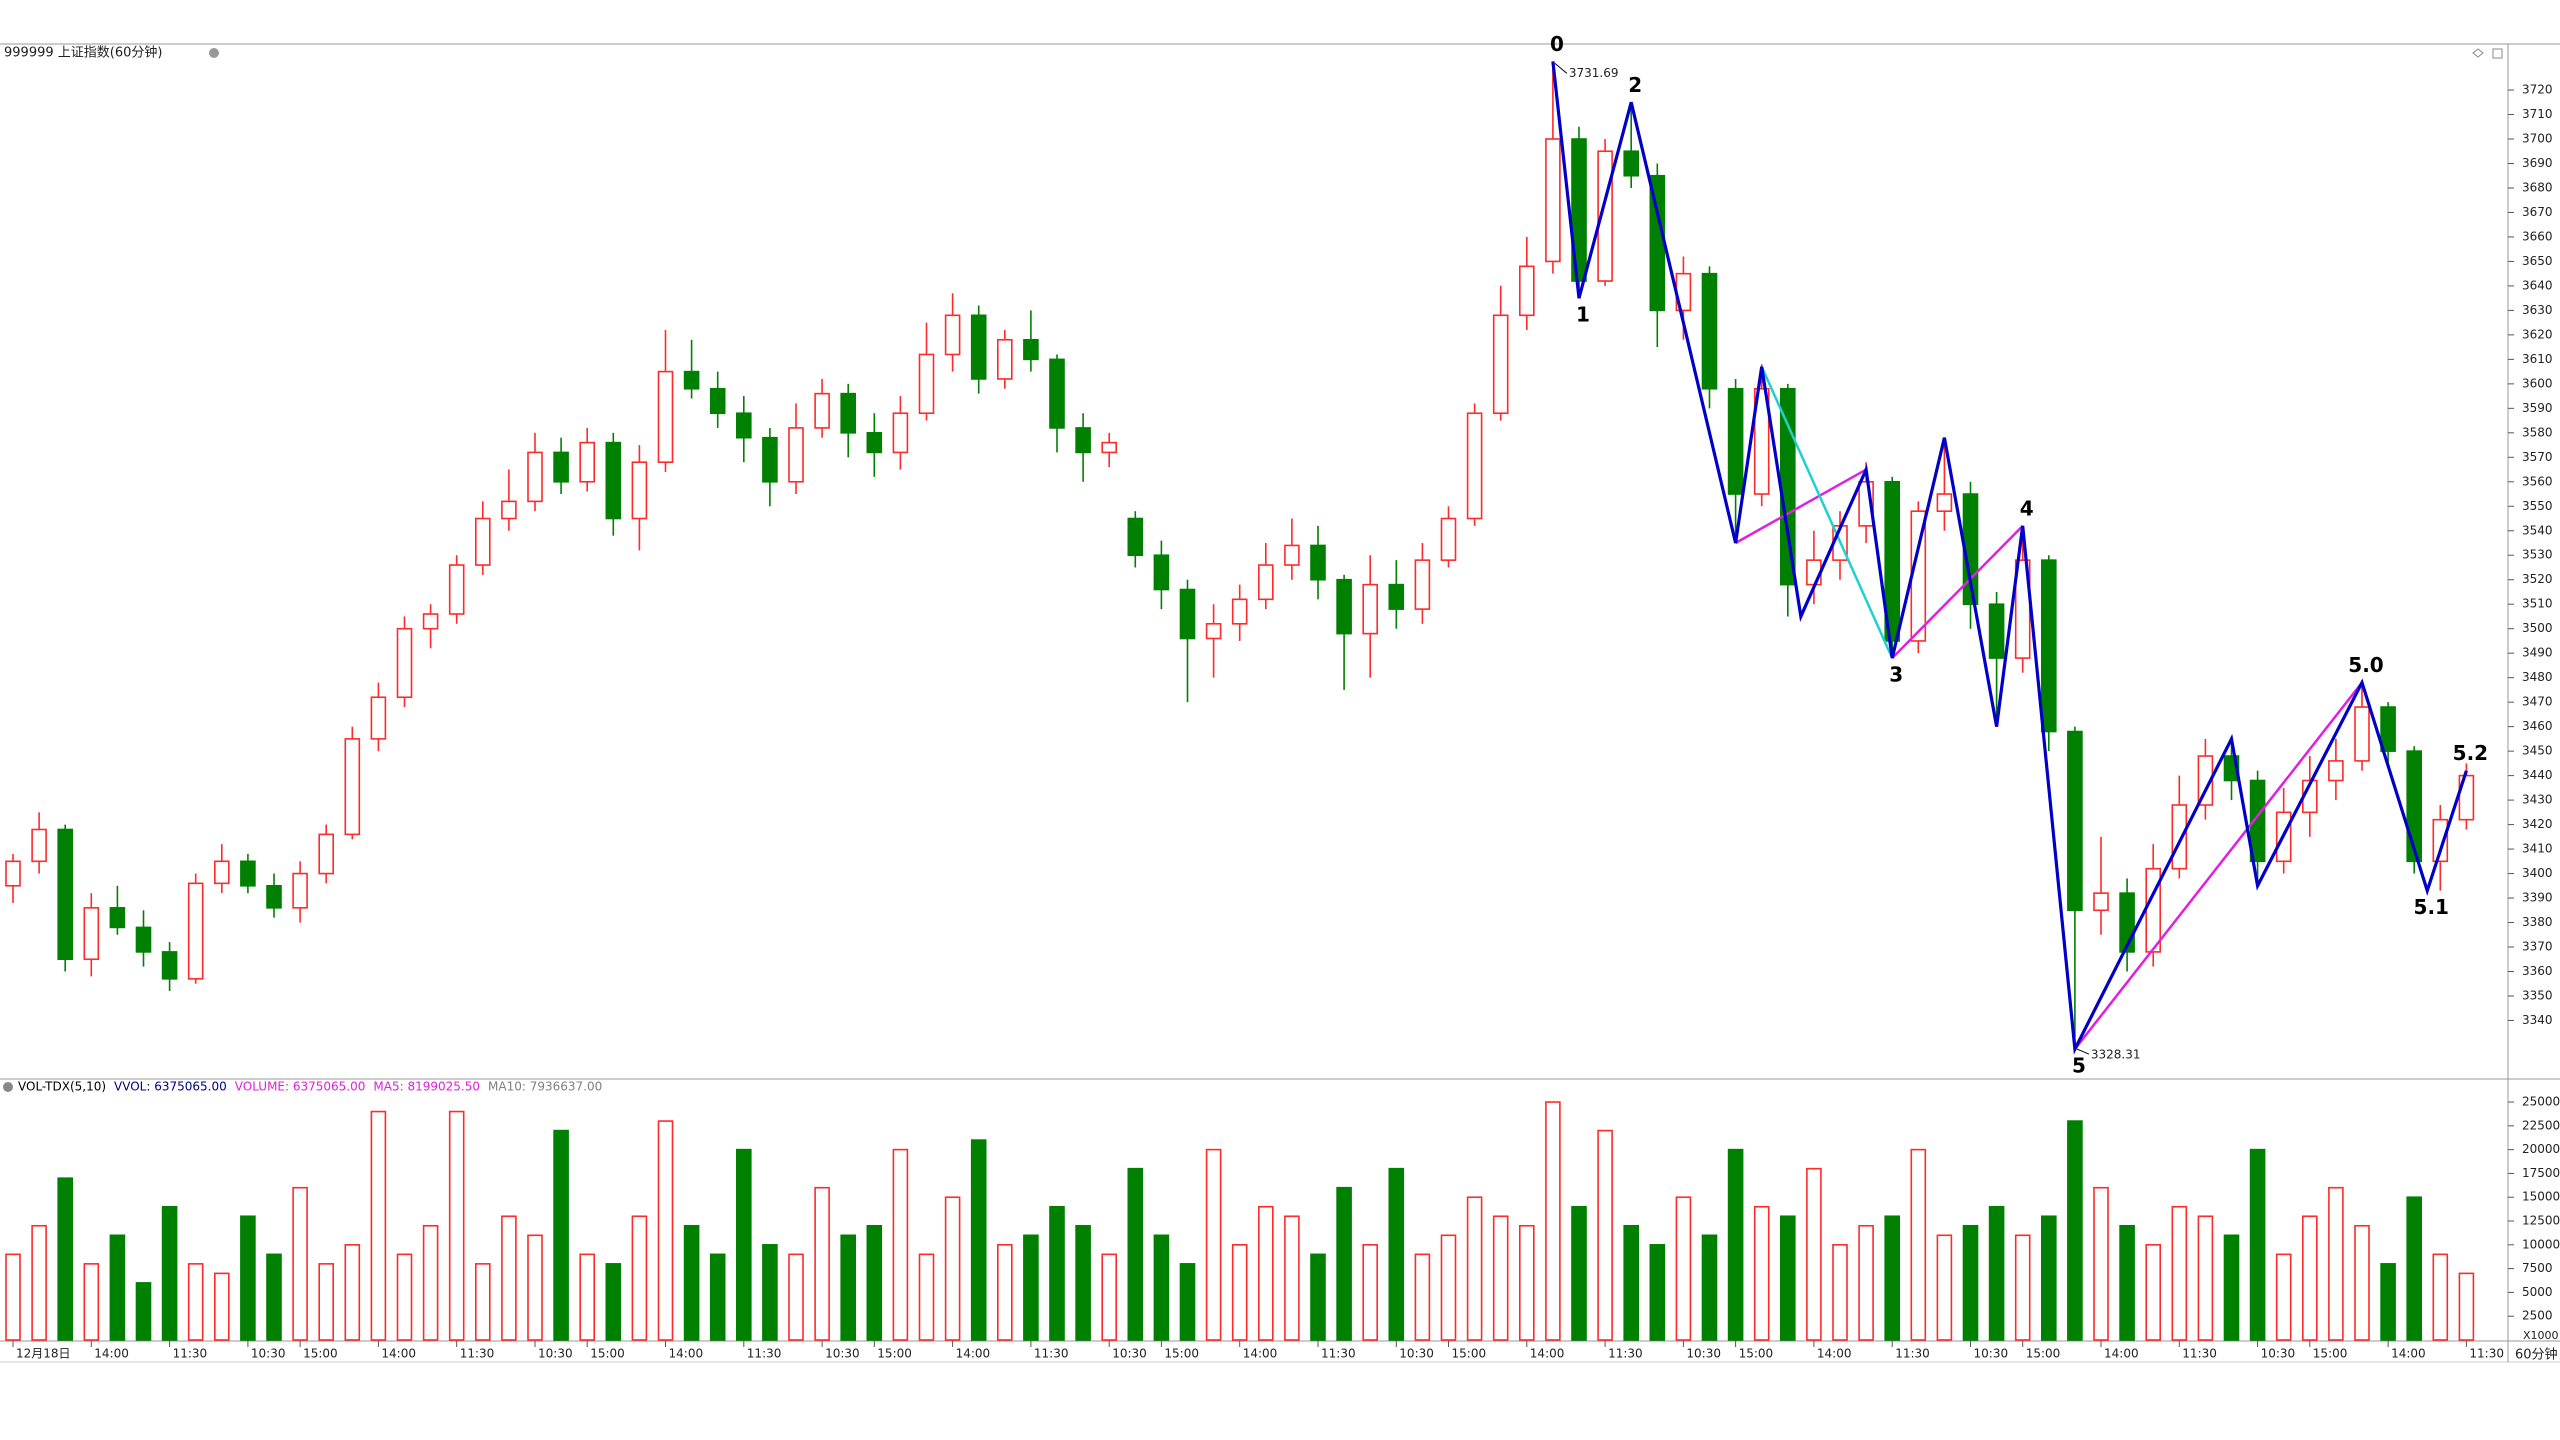 This screenshot has width=2560, height=1440. What do you see at coordinates (2478, 53) in the screenshot?
I see `panel-icon` at bounding box center [2478, 53].